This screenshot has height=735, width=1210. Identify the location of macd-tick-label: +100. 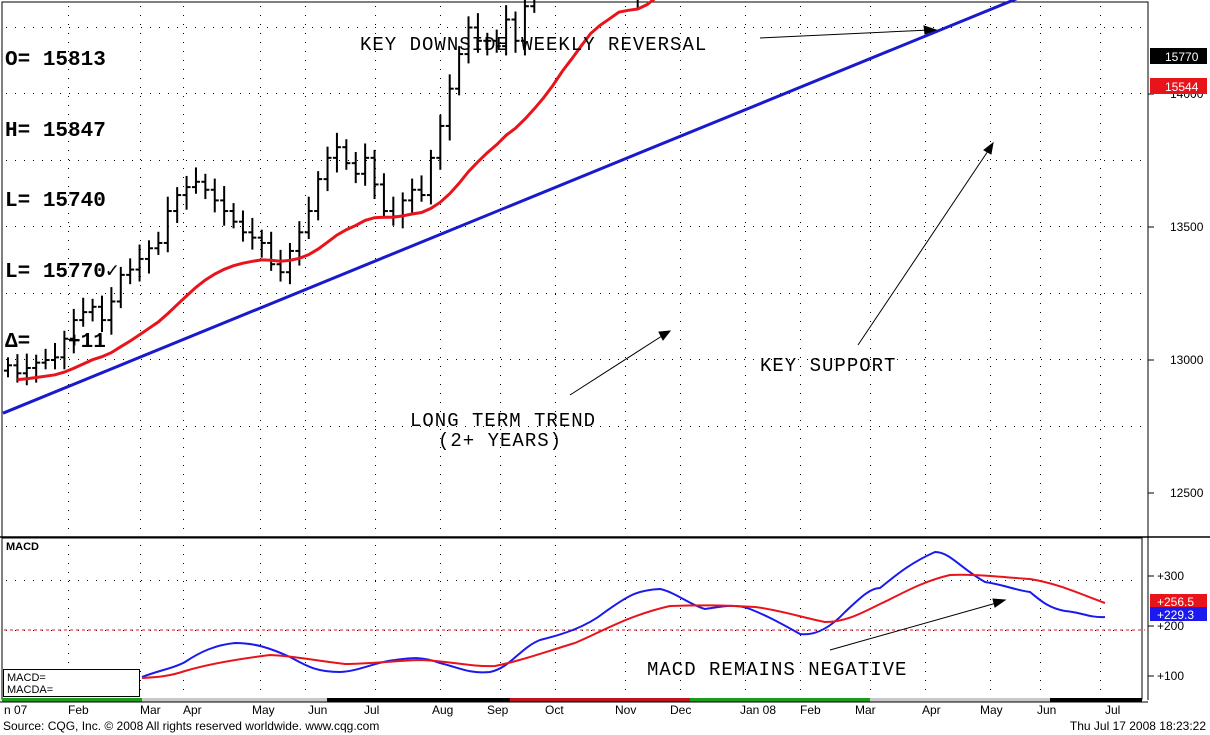
(1170, 676).